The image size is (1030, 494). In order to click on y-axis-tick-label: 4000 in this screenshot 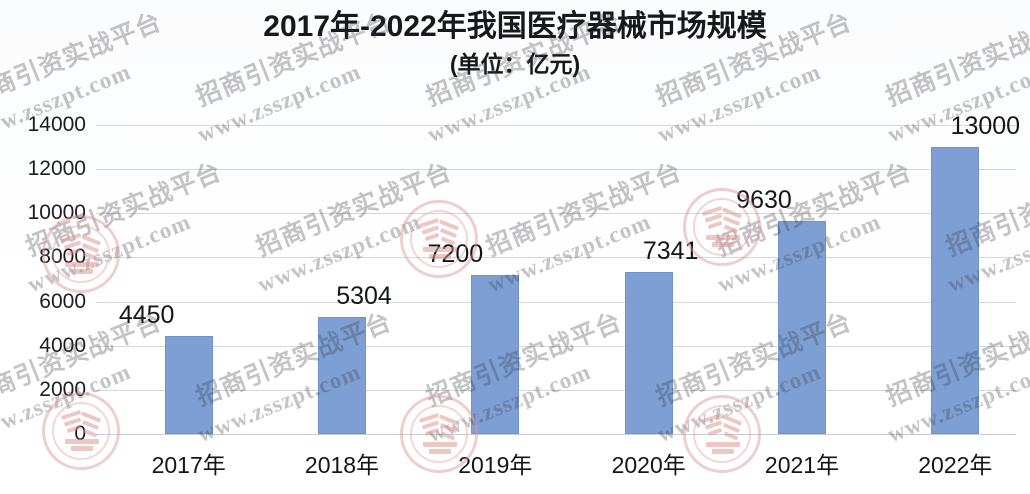, I will do `click(62, 345)`.